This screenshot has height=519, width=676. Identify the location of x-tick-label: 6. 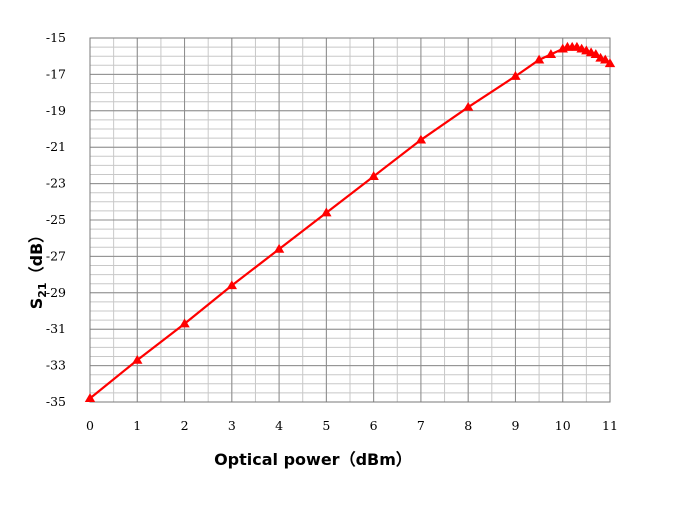
(374, 425).